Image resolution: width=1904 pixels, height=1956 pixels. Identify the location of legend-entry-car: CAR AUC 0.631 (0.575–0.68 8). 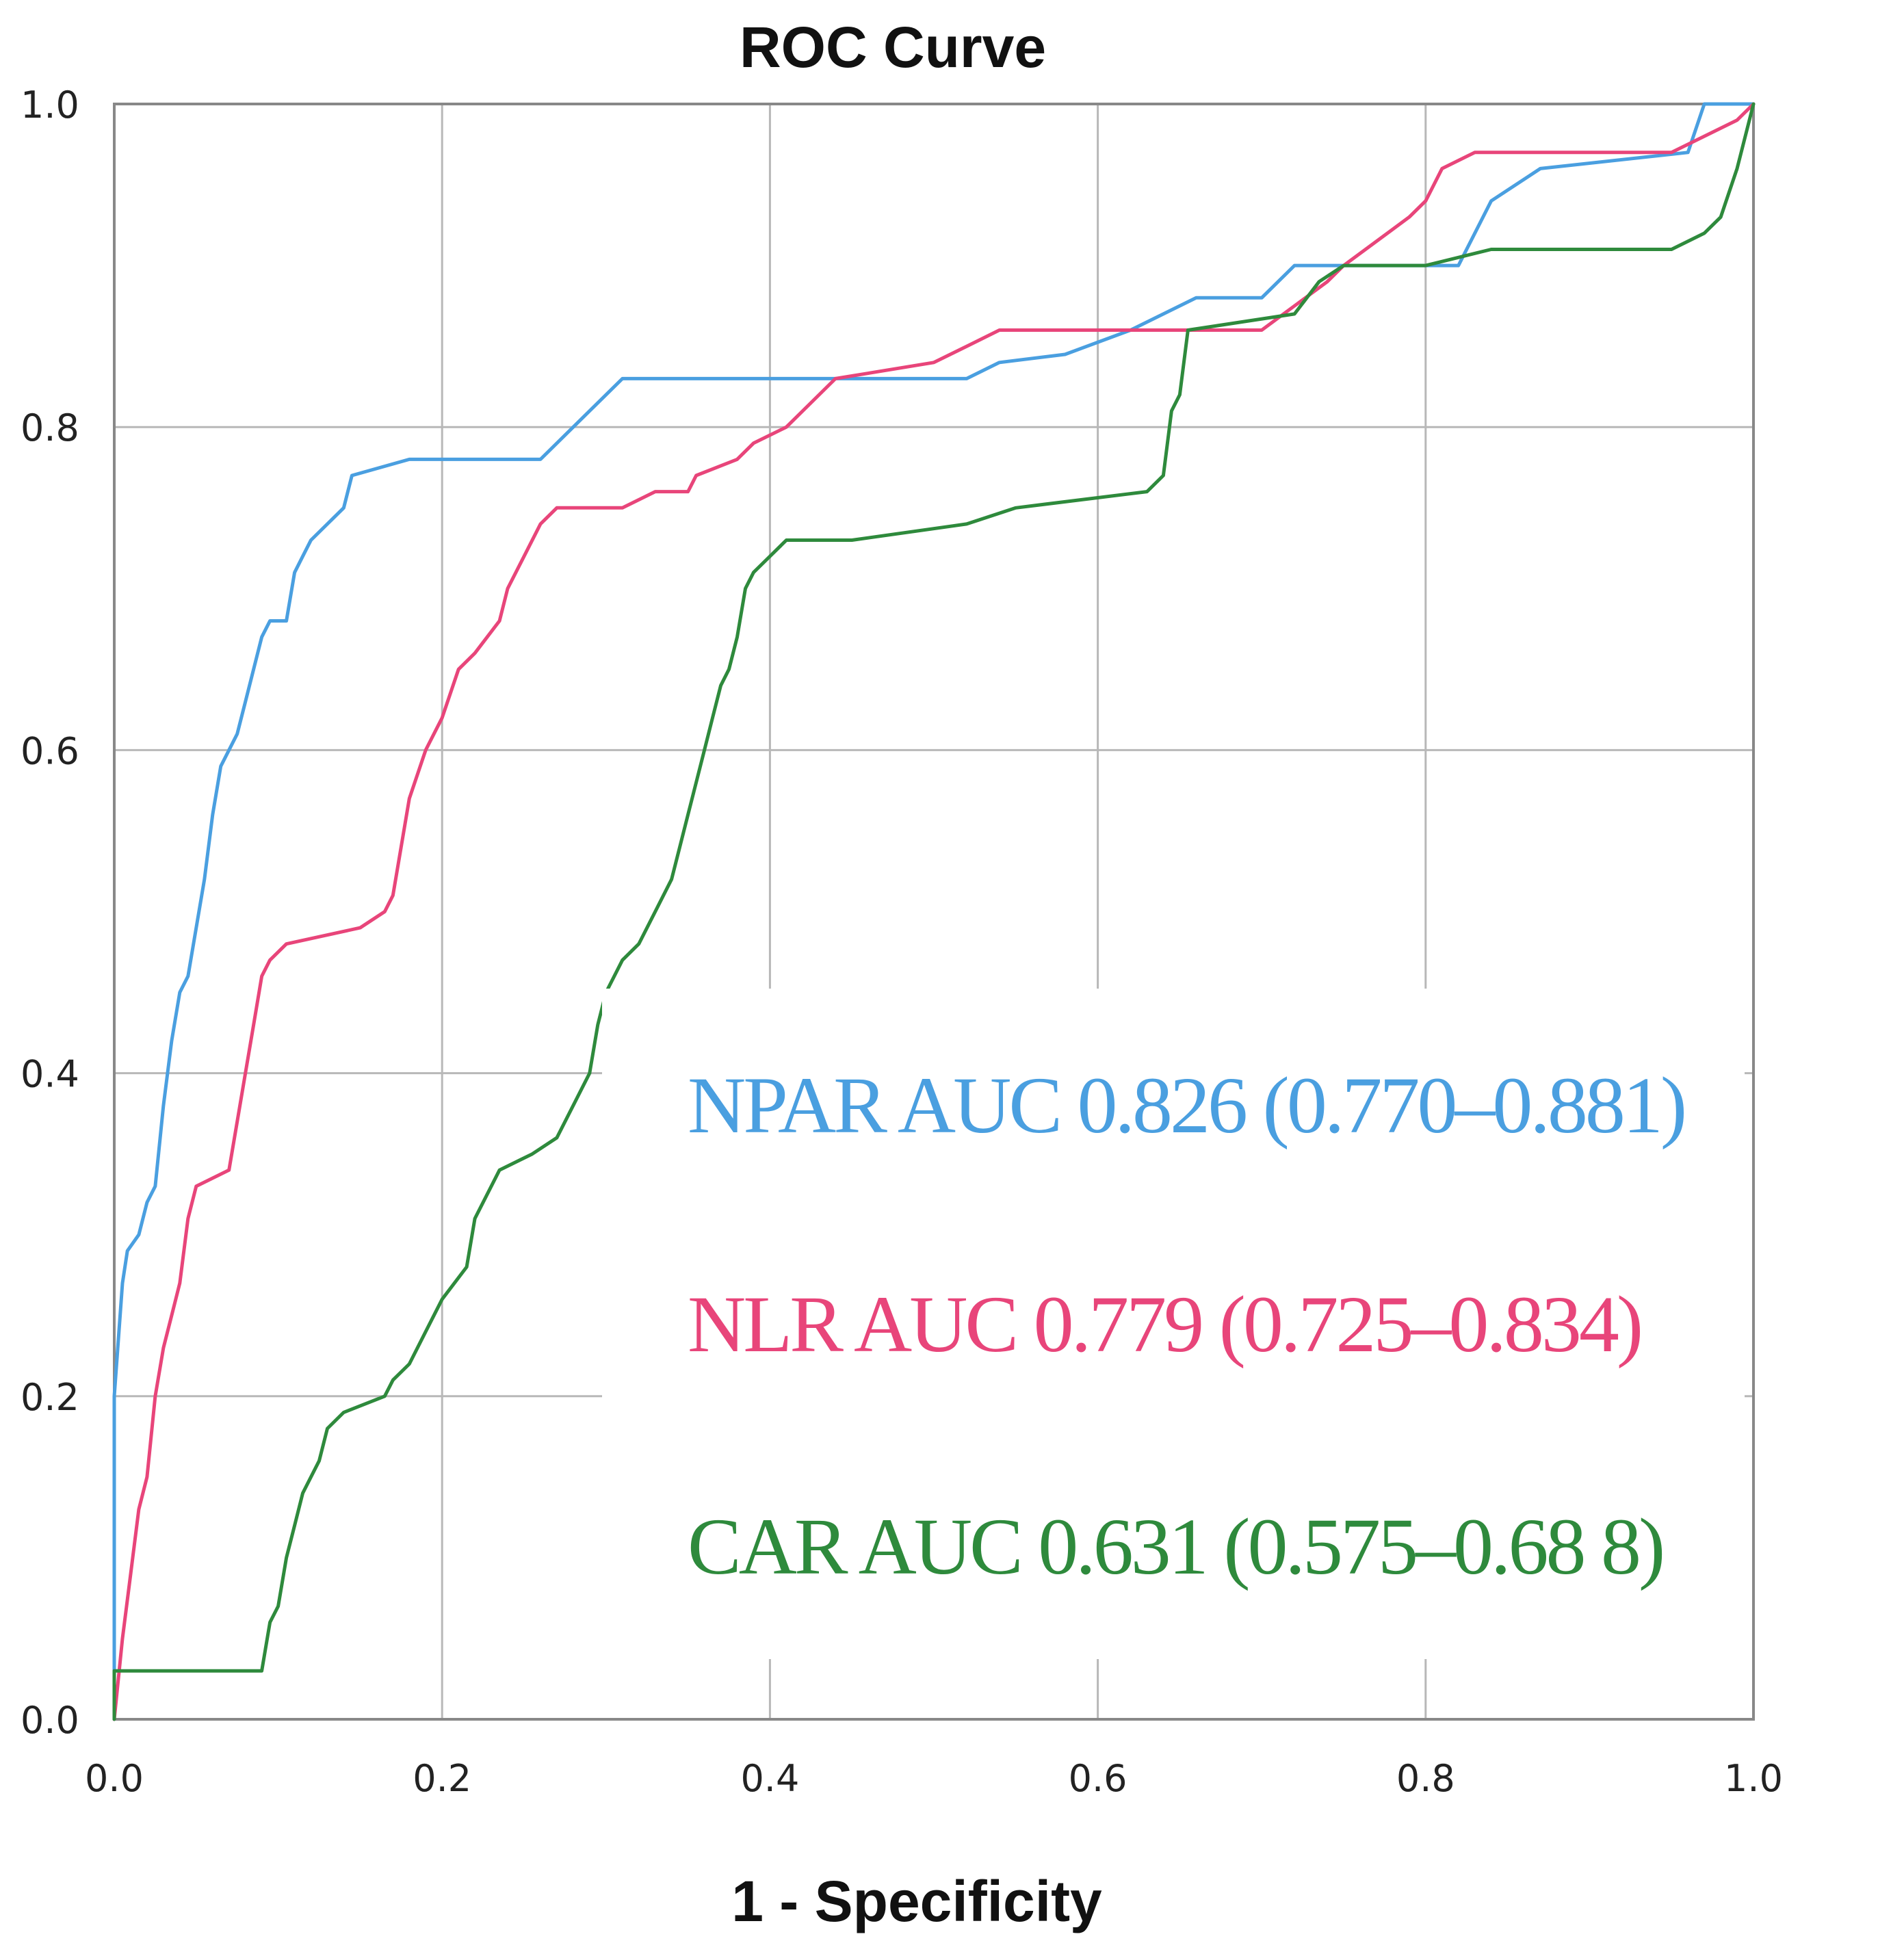
(1175, 1547).